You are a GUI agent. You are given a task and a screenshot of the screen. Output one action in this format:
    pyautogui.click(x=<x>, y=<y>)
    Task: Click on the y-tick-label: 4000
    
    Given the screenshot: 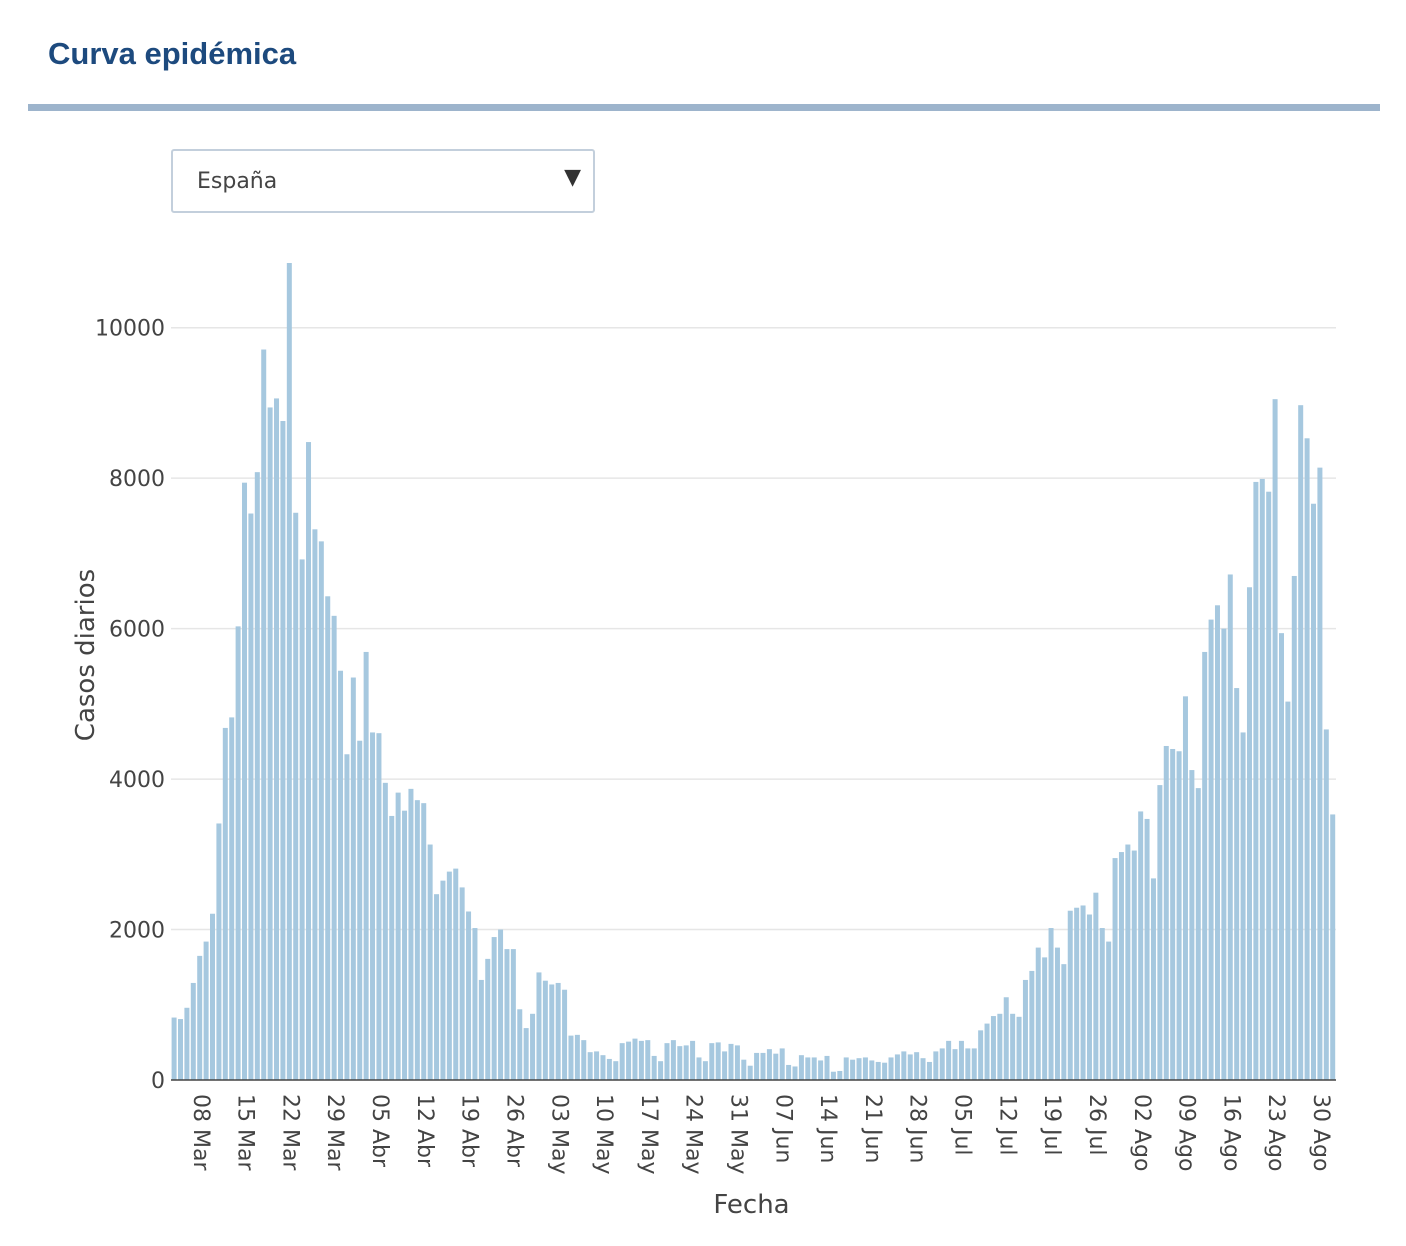 What is the action you would take?
    pyautogui.click(x=137, y=780)
    